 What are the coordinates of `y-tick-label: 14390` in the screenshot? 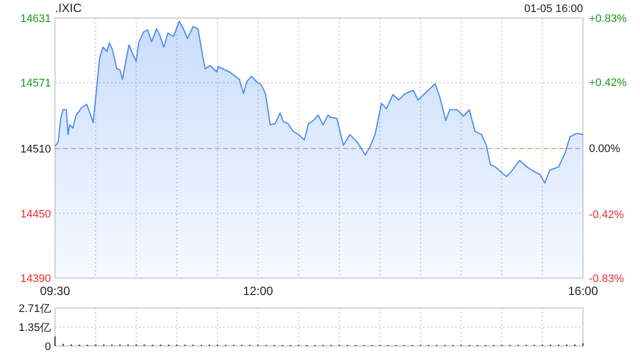 It's located at (35, 279).